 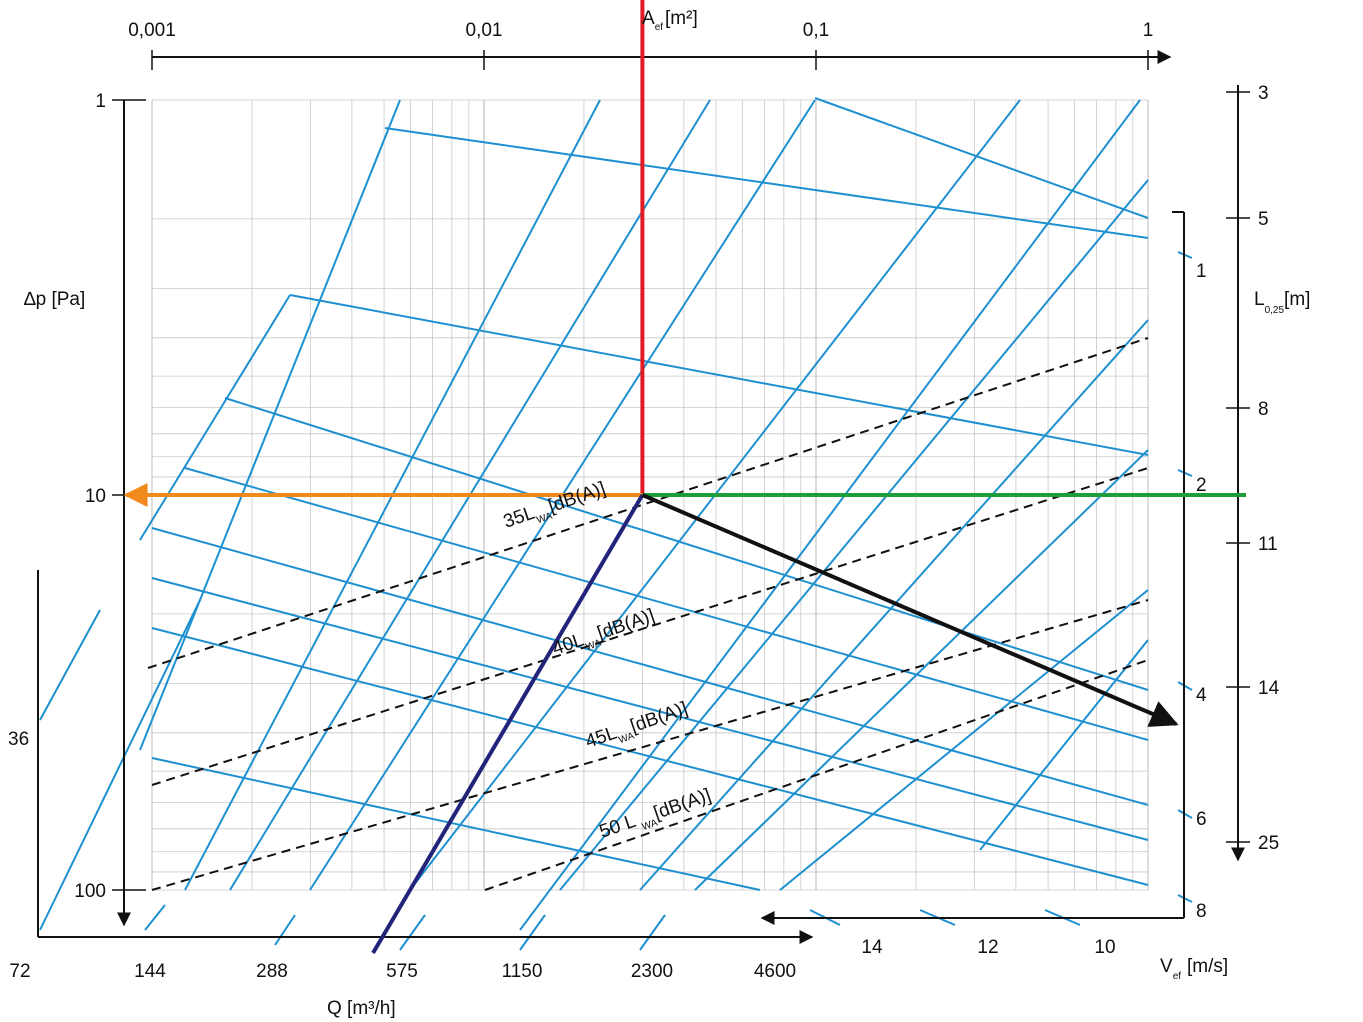 What do you see at coordinates (1269, 688) in the screenshot?
I see `throw-axis-tick-label: 14` at bounding box center [1269, 688].